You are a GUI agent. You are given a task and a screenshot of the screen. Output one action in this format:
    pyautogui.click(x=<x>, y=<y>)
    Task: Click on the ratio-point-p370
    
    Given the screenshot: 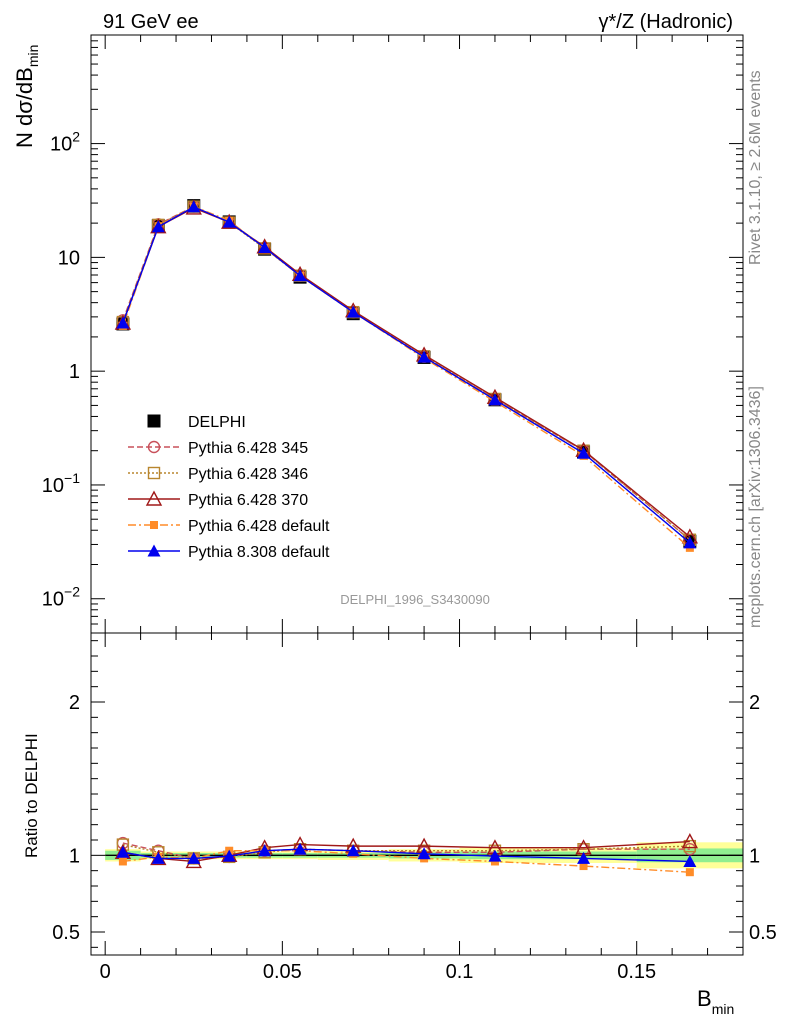 What is the action you would take?
    pyautogui.click(x=690, y=841)
    